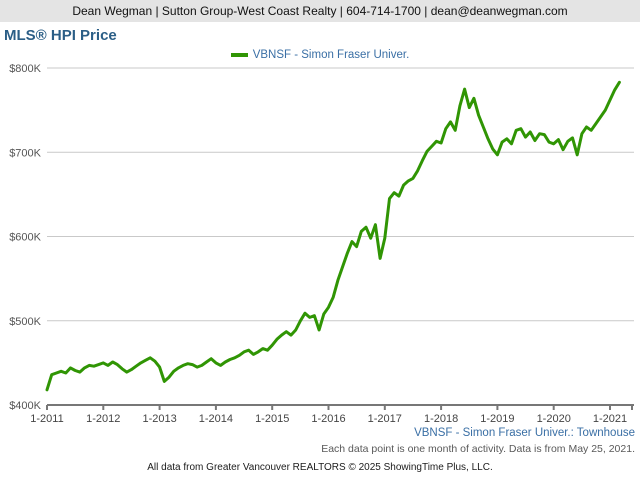 The height and width of the screenshot is (480, 640). I want to click on y-axis-label: $600K, so click(25, 238).